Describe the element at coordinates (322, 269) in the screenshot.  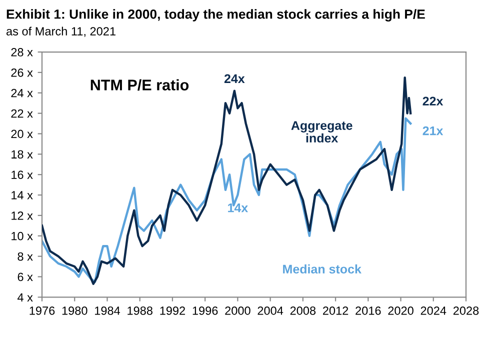
I see `text: Median stock` at that location.